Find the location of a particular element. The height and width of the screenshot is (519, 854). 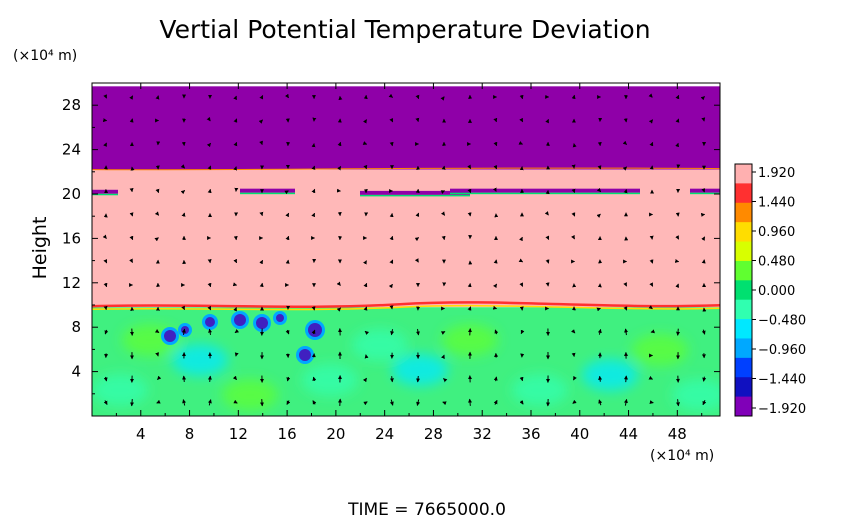

x-tick-label: 12 is located at coordinates (238, 434).